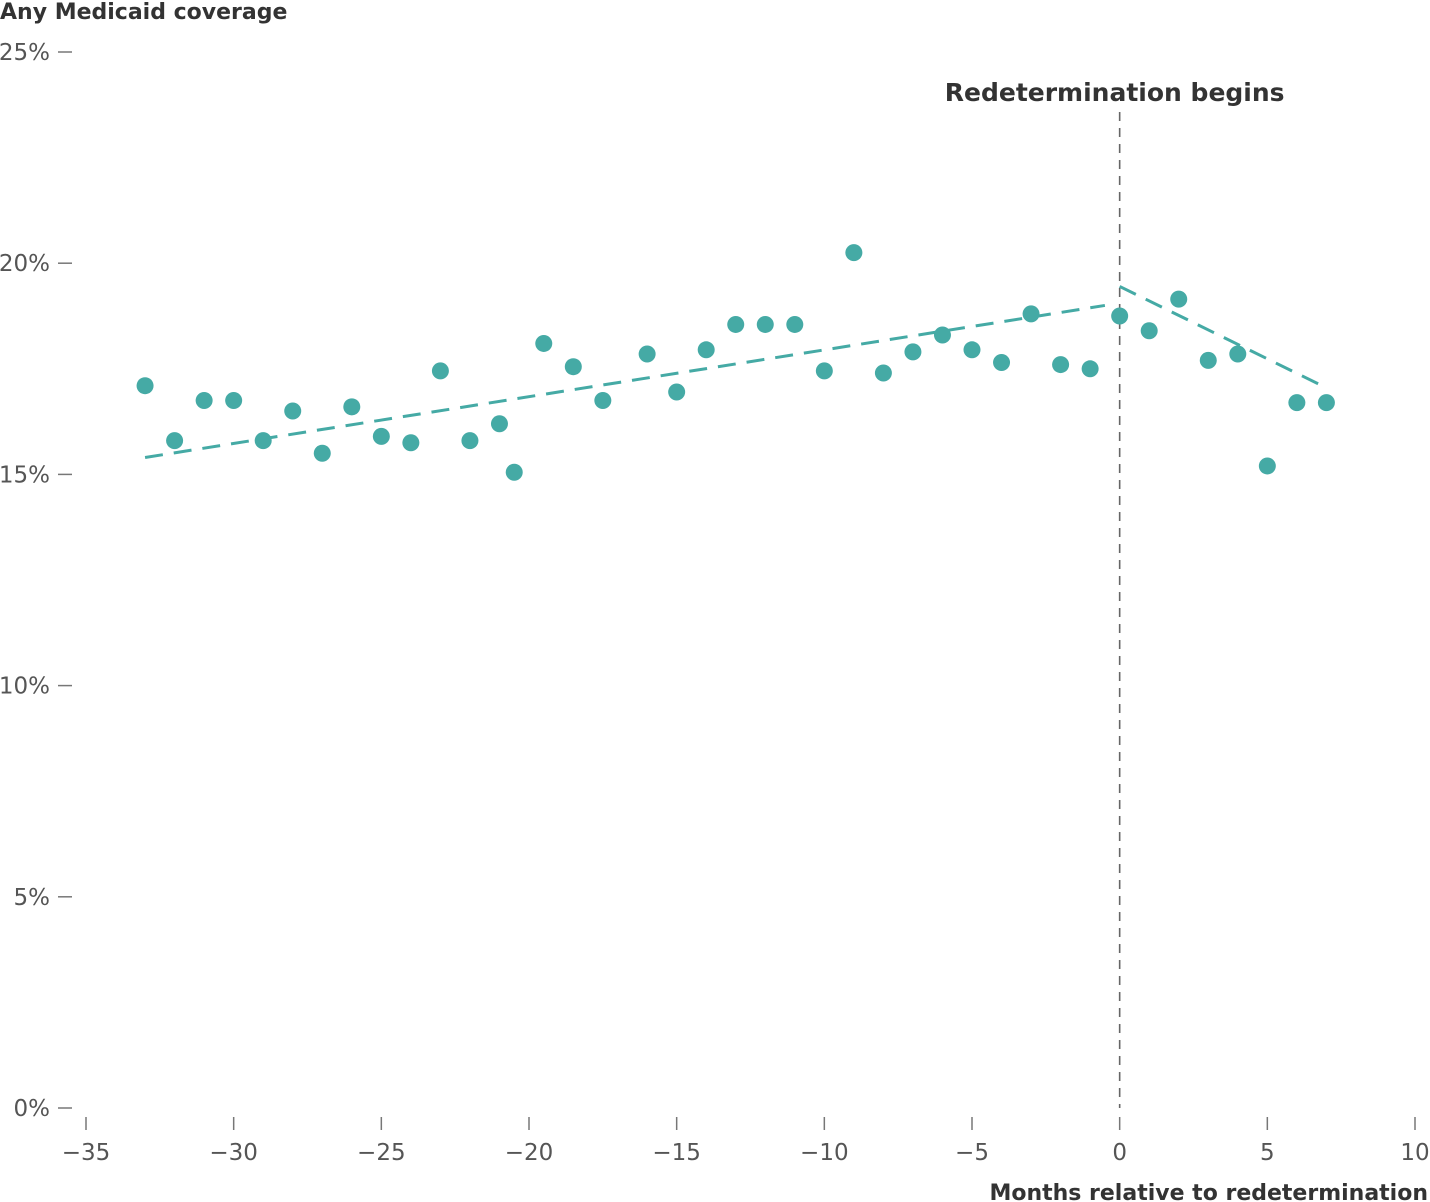  What do you see at coordinates (25, 475) in the screenshot?
I see `y-tick-label: 15%` at bounding box center [25, 475].